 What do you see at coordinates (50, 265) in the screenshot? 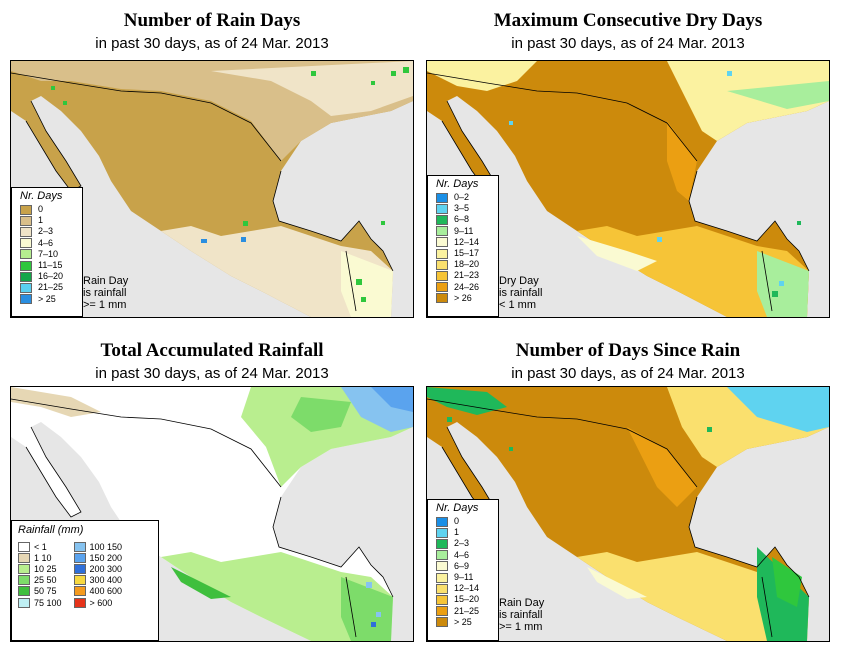
I see `legend-label: 11–15` at bounding box center [50, 265].